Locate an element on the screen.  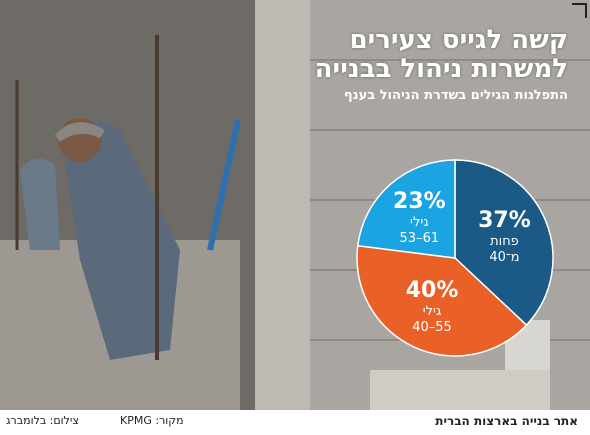
caption: אתר בנייה בארצות הברית is located at coordinates (506, 421).